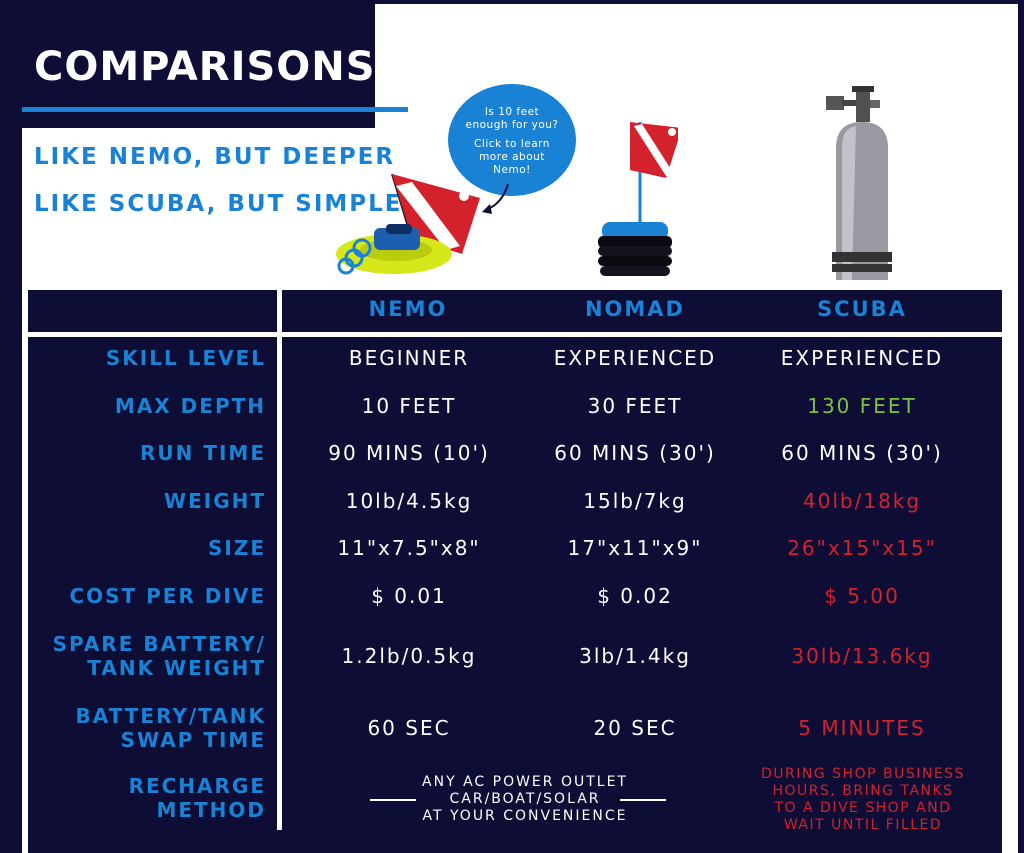 This screenshot has width=1024, height=853. I want to click on recharge-line: ANY AC POWER OUTLET, so click(525, 782).